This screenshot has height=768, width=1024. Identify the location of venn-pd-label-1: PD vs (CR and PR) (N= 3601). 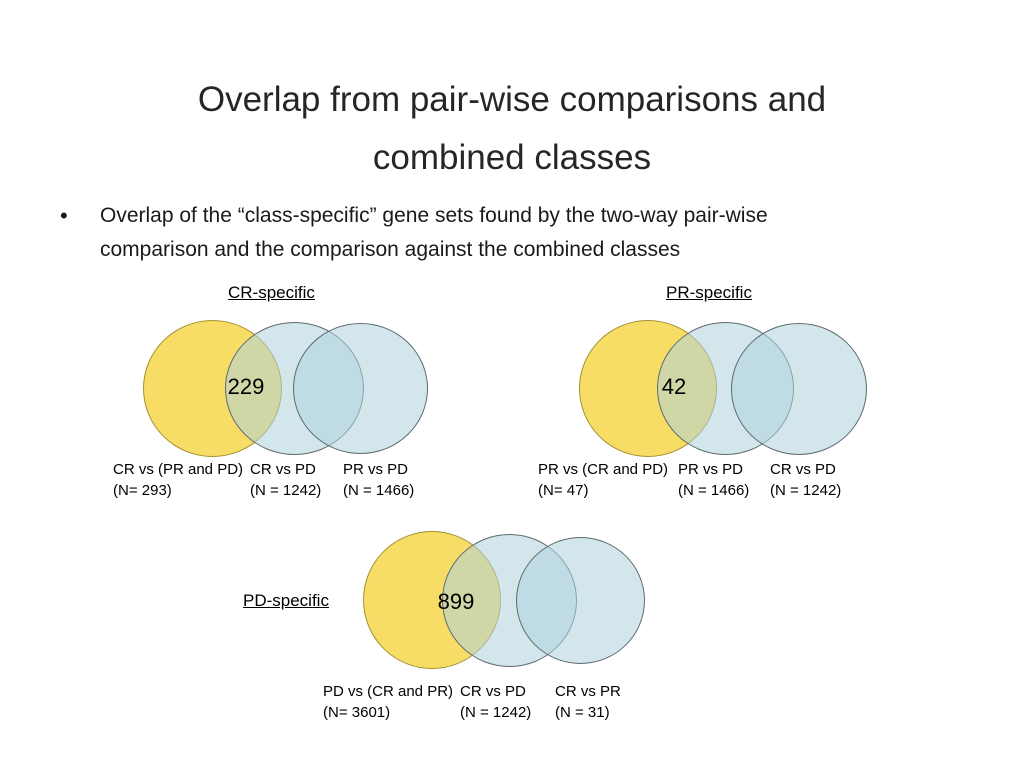
(388, 702).